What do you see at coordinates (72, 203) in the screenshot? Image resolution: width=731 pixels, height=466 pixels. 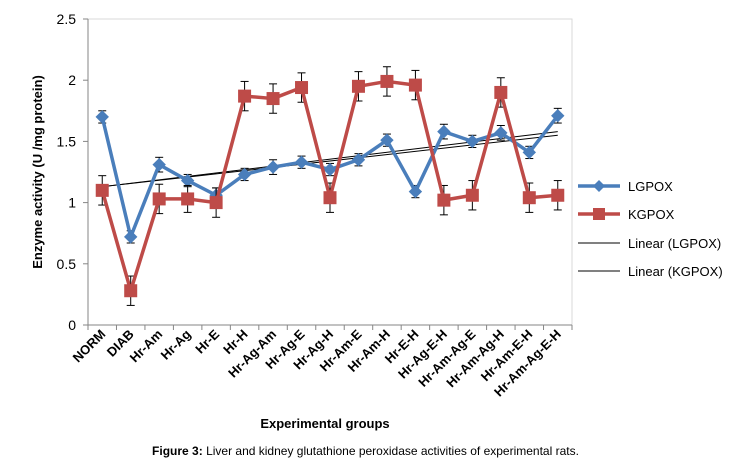 I see `y-tick-label: 1` at bounding box center [72, 203].